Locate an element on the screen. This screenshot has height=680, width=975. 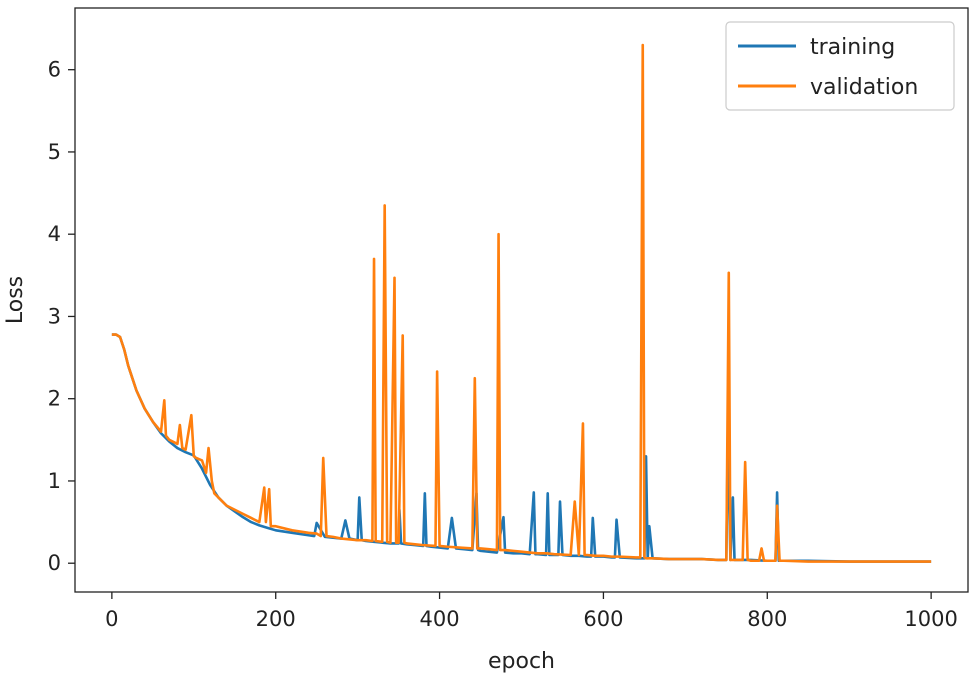
x-tick-label: 600 is located at coordinates (603, 619).